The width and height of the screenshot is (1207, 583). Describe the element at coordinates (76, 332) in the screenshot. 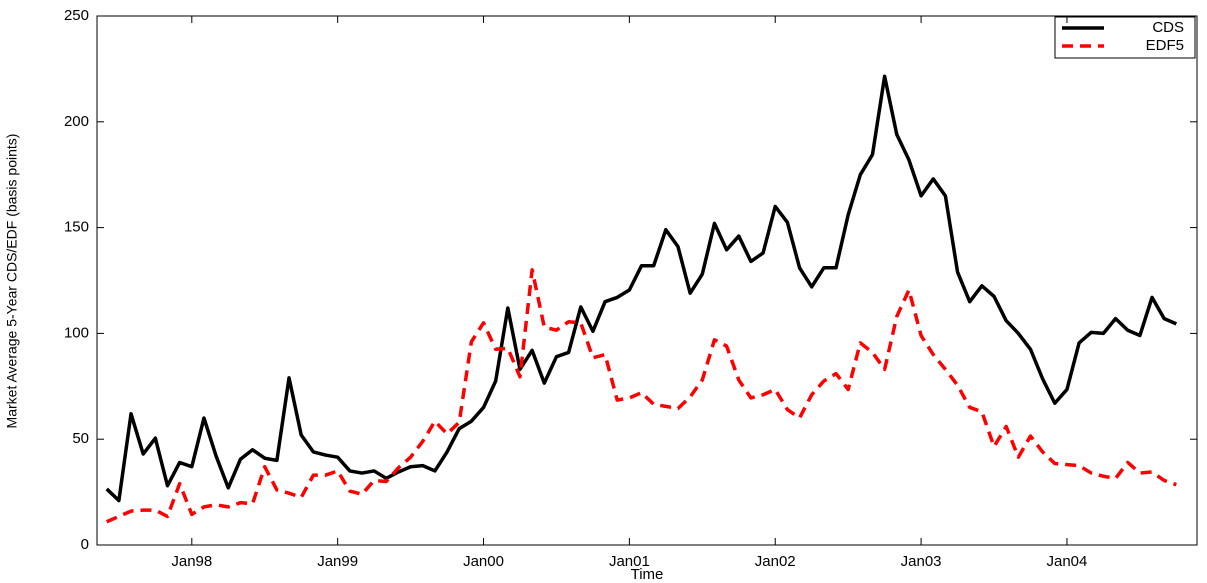

I see `y-tick-label: 100` at that location.